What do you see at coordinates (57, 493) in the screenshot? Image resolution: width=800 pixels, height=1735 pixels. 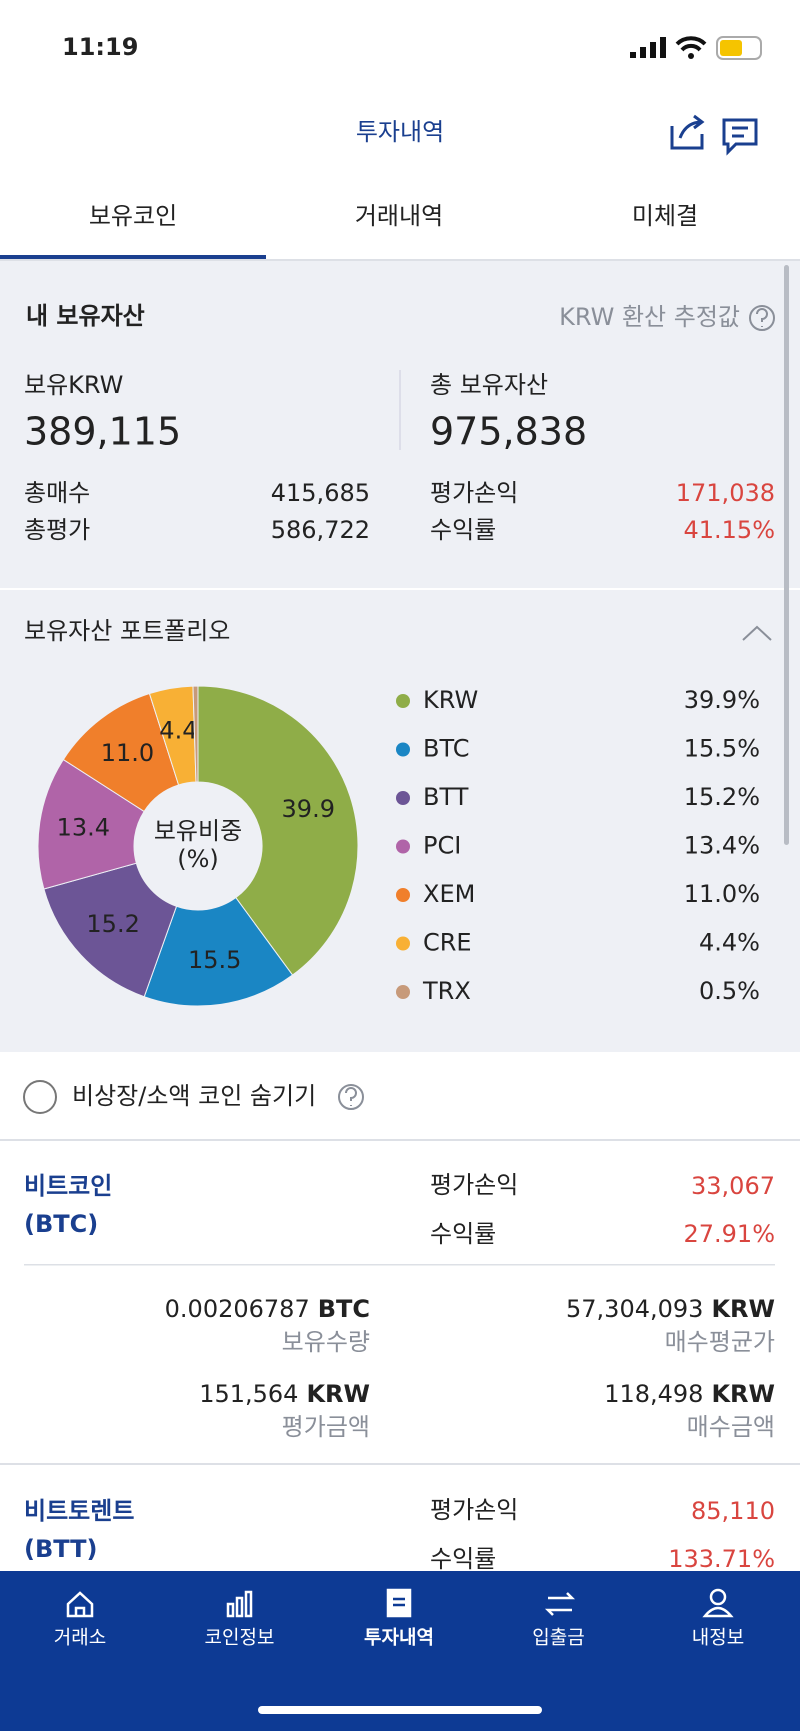 I see `row-label: 총매수` at bounding box center [57, 493].